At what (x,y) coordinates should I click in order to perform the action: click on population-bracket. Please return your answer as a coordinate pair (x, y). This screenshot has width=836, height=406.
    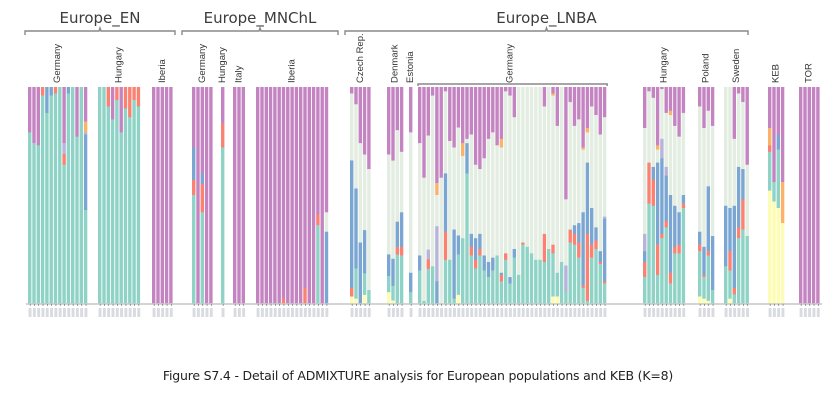
    Looking at the image, I should click on (512, 84).